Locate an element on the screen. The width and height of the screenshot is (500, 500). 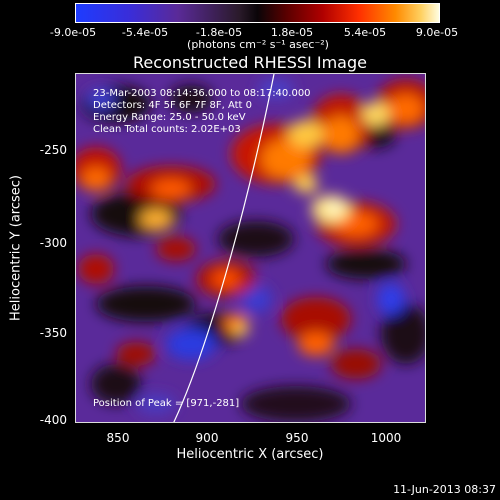
y-axis-title: Heliocentric Y (arcsec) is located at coordinates (16, 248).